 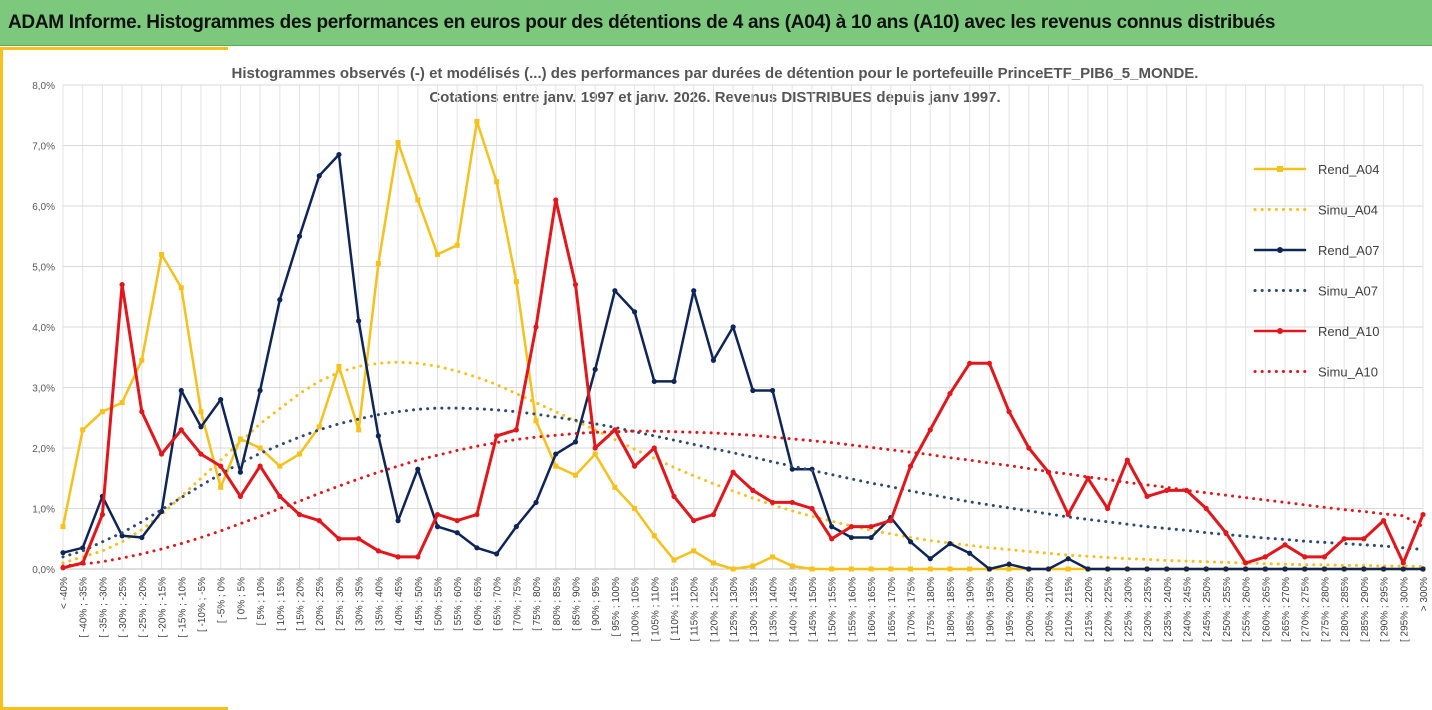 What do you see at coordinates (43, 328) in the screenshot?
I see `y-tick-label: 4,0%` at bounding box center [43, 328].